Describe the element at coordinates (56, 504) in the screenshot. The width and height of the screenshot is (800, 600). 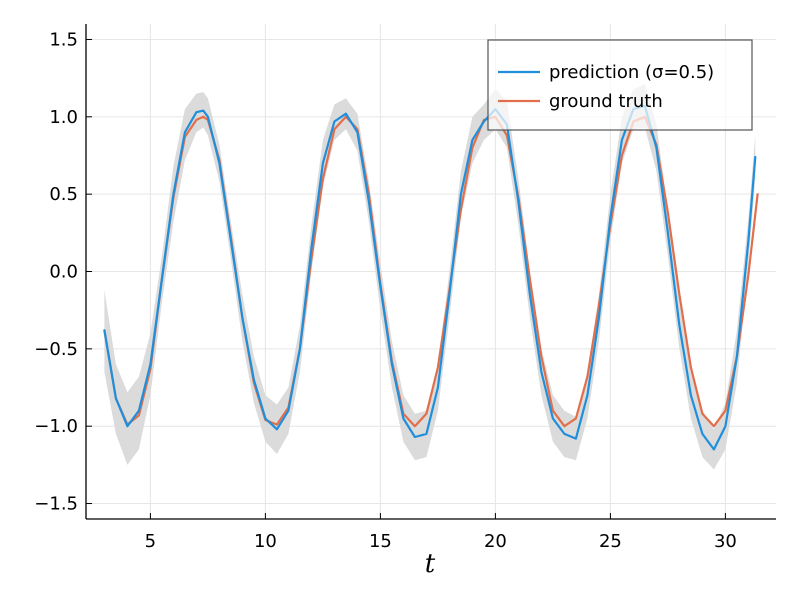
I see `y-tick-label: −1.5` at that location.